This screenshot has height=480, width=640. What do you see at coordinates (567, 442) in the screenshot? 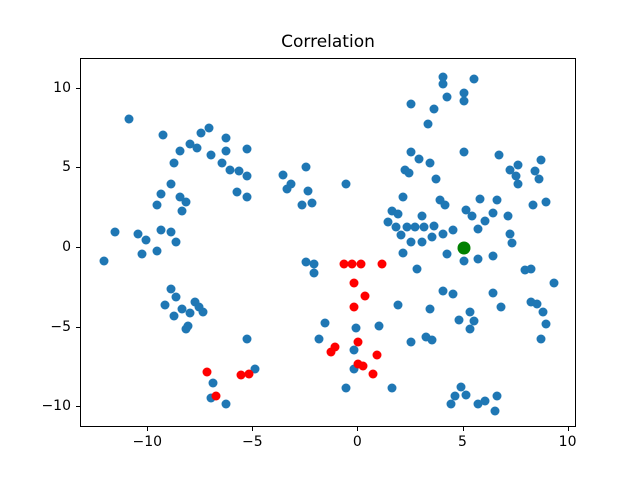
I see `x-tick-label: 10` at bounding box center [567, 442].